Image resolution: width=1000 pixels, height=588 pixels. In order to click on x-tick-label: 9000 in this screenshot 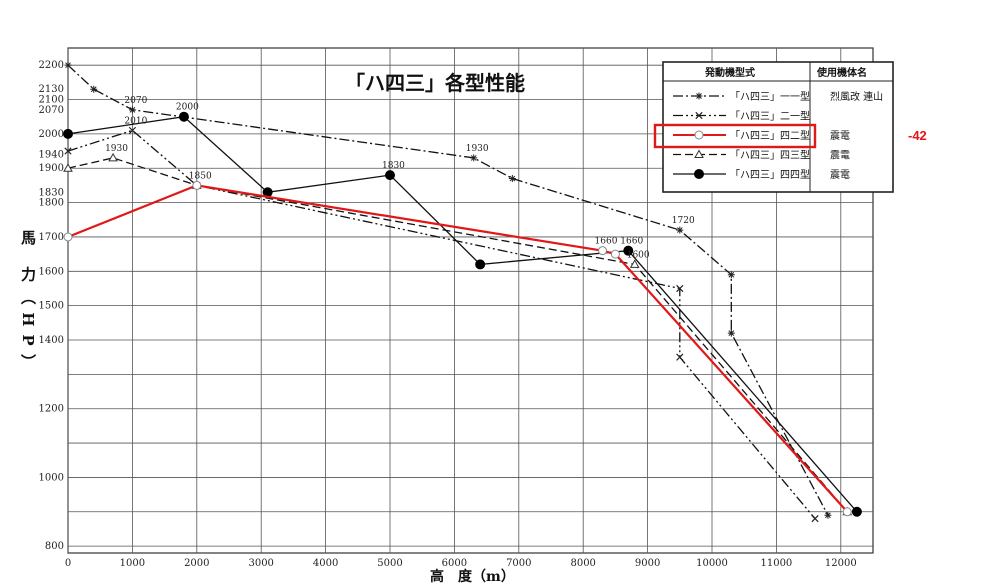, I will do `click(647, 563)`.